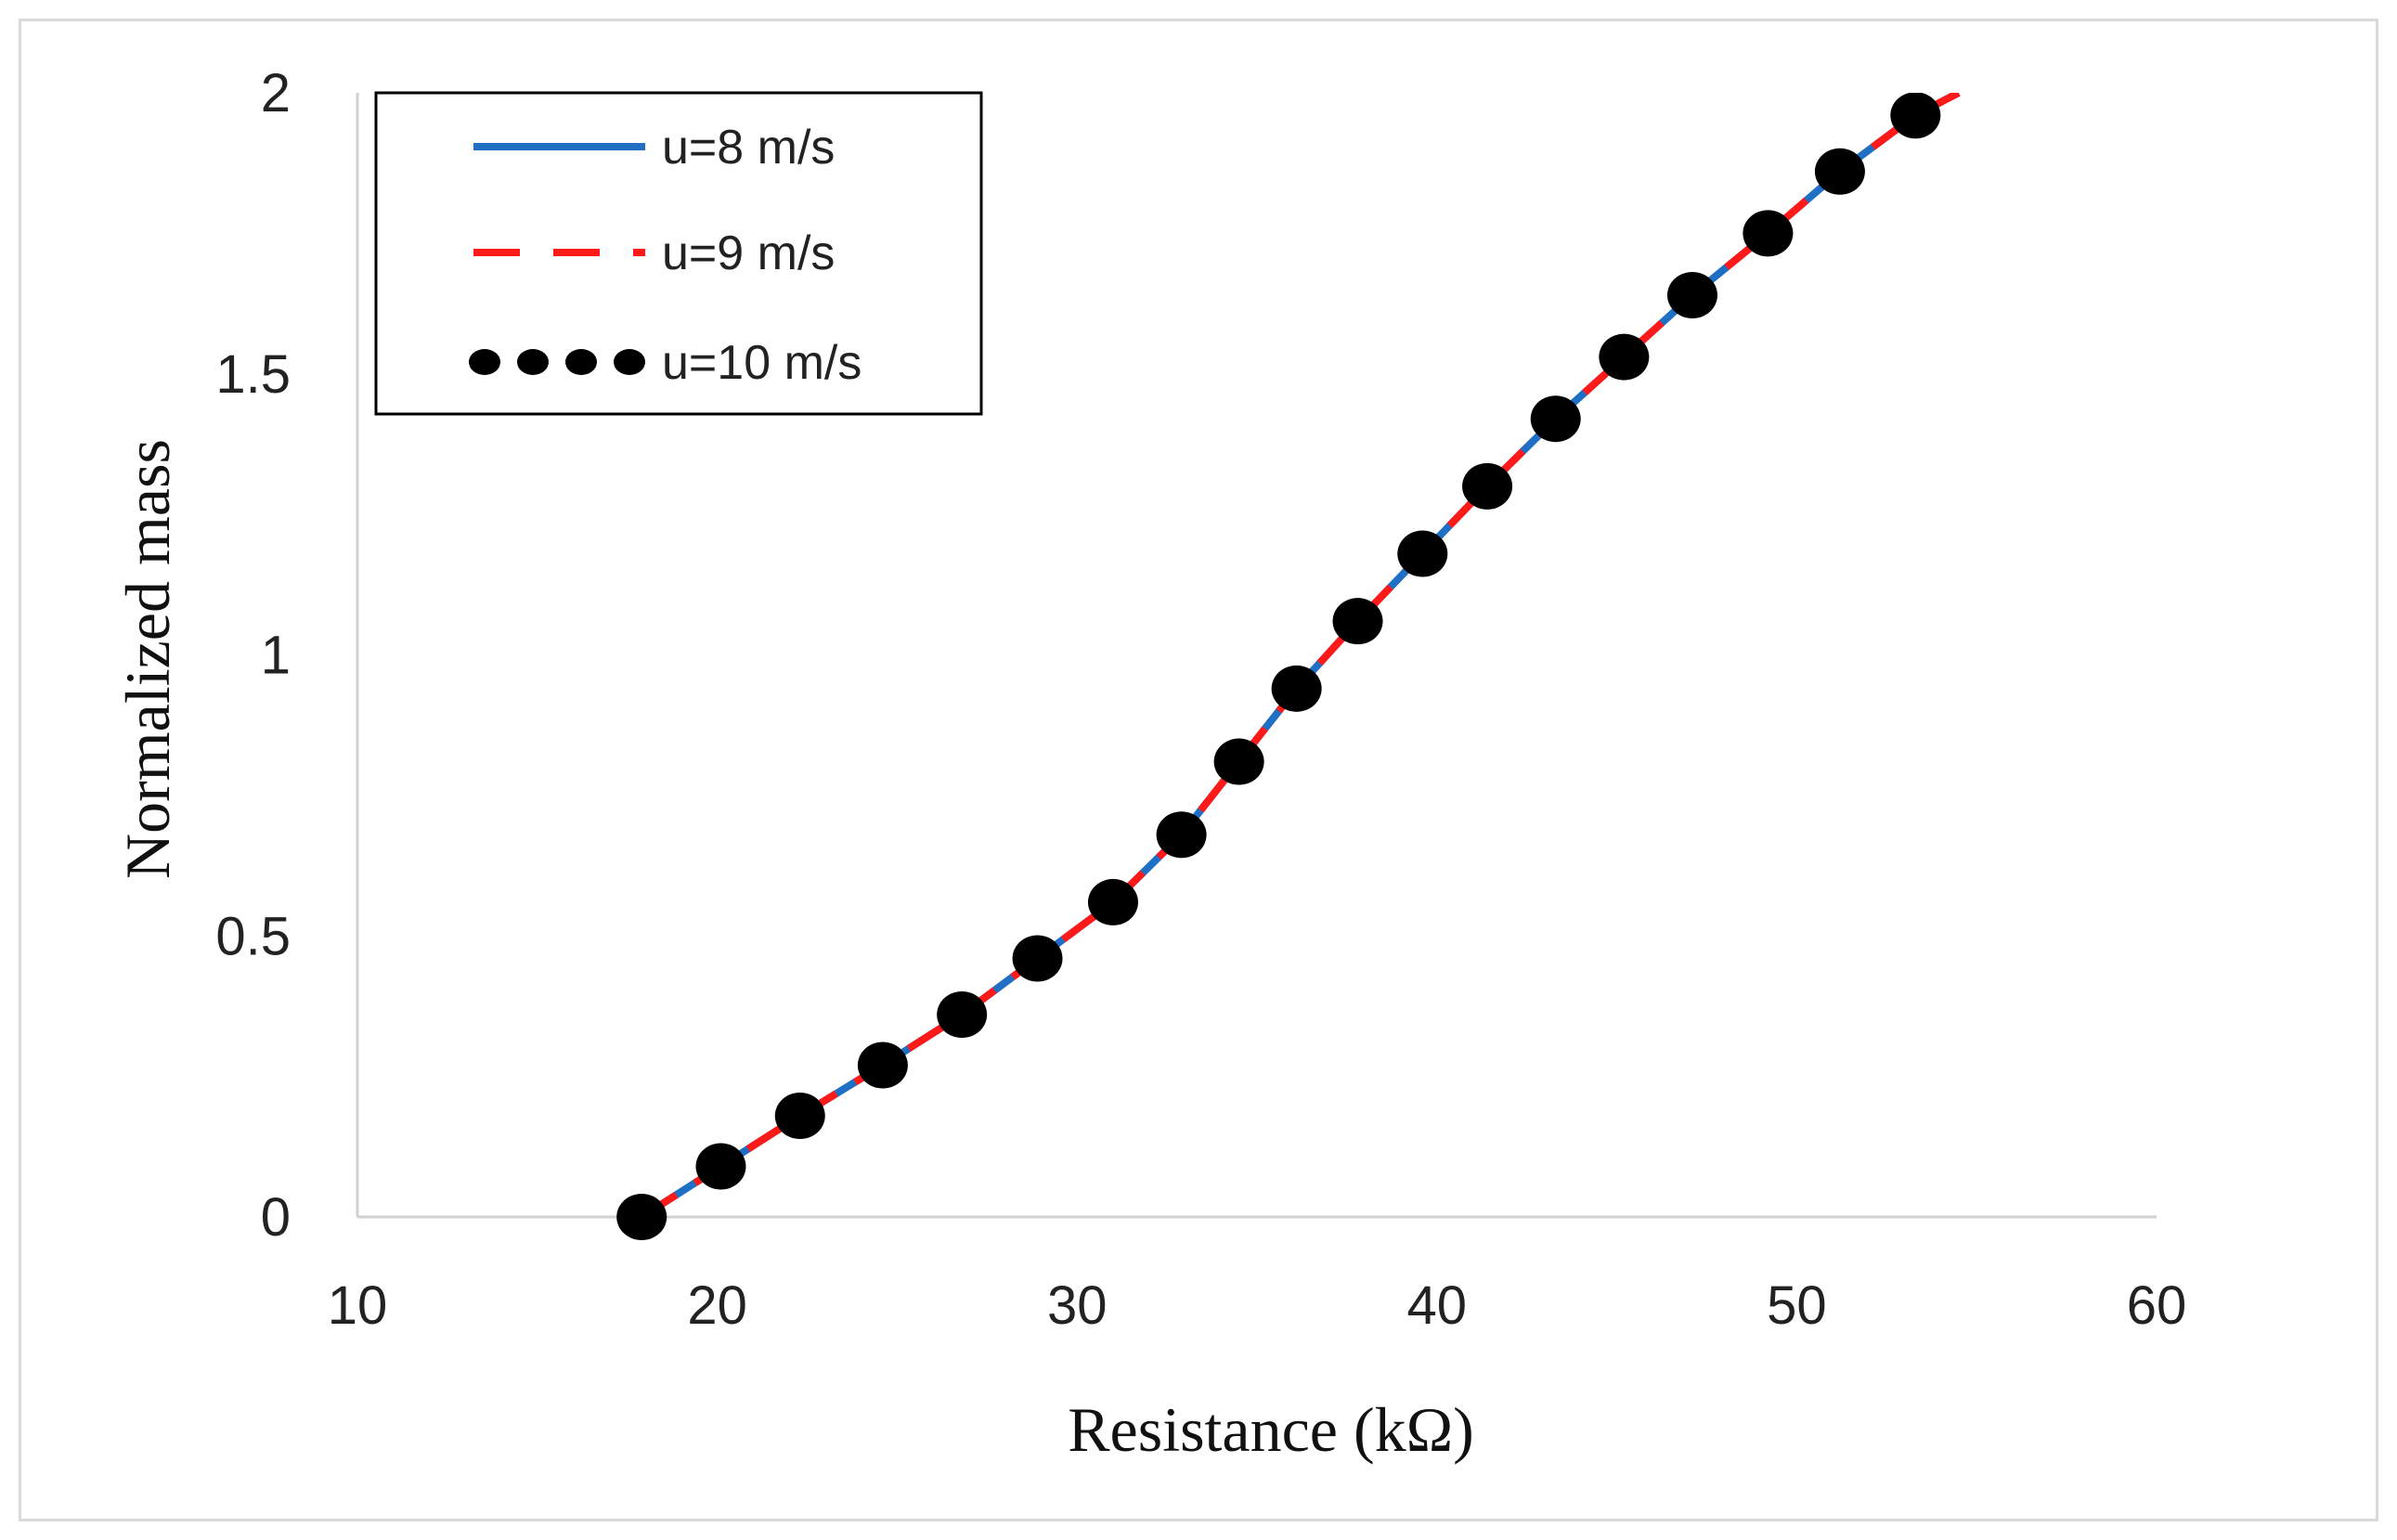 The height and width of the screenshot is (1540, 2397). I want to click on legend-label: u=8 m/s, so click(748, 148).